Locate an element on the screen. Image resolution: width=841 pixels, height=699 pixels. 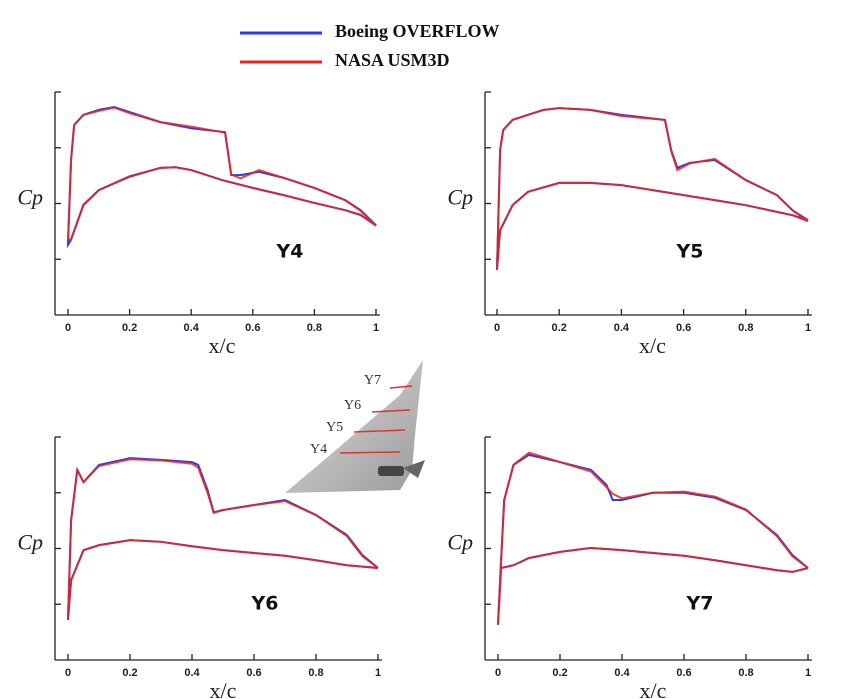
station-title: Y4 is located at coordinates (290, 252).